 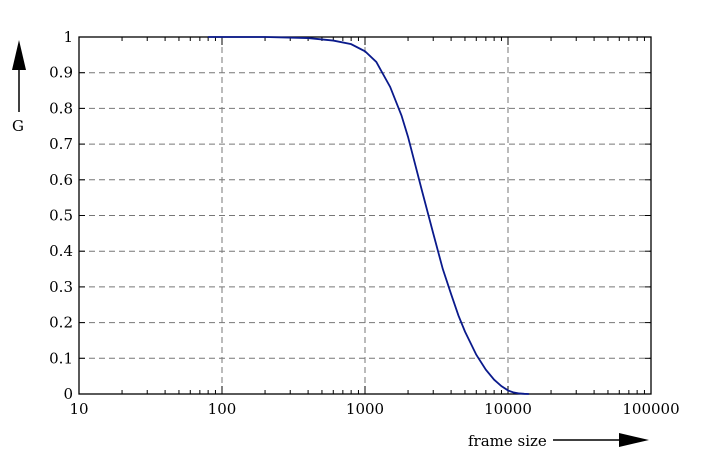 What do you see at coordinates (78, 409) in the screenshot?
I see `x-tick-label: 10` at bounding box center [78, 409].